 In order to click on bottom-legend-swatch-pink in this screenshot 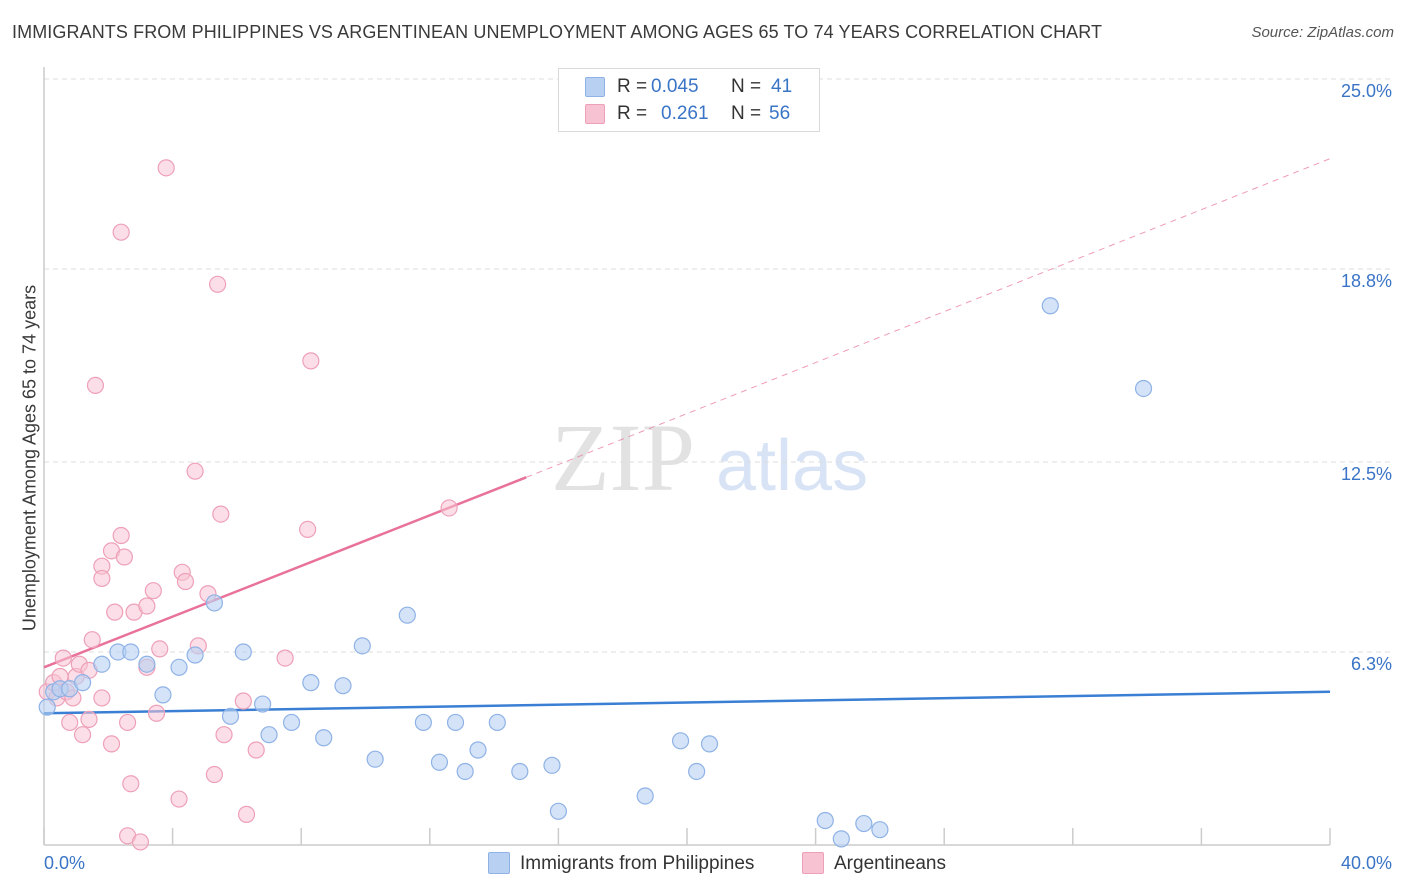, I will do `click(813, 863)`.